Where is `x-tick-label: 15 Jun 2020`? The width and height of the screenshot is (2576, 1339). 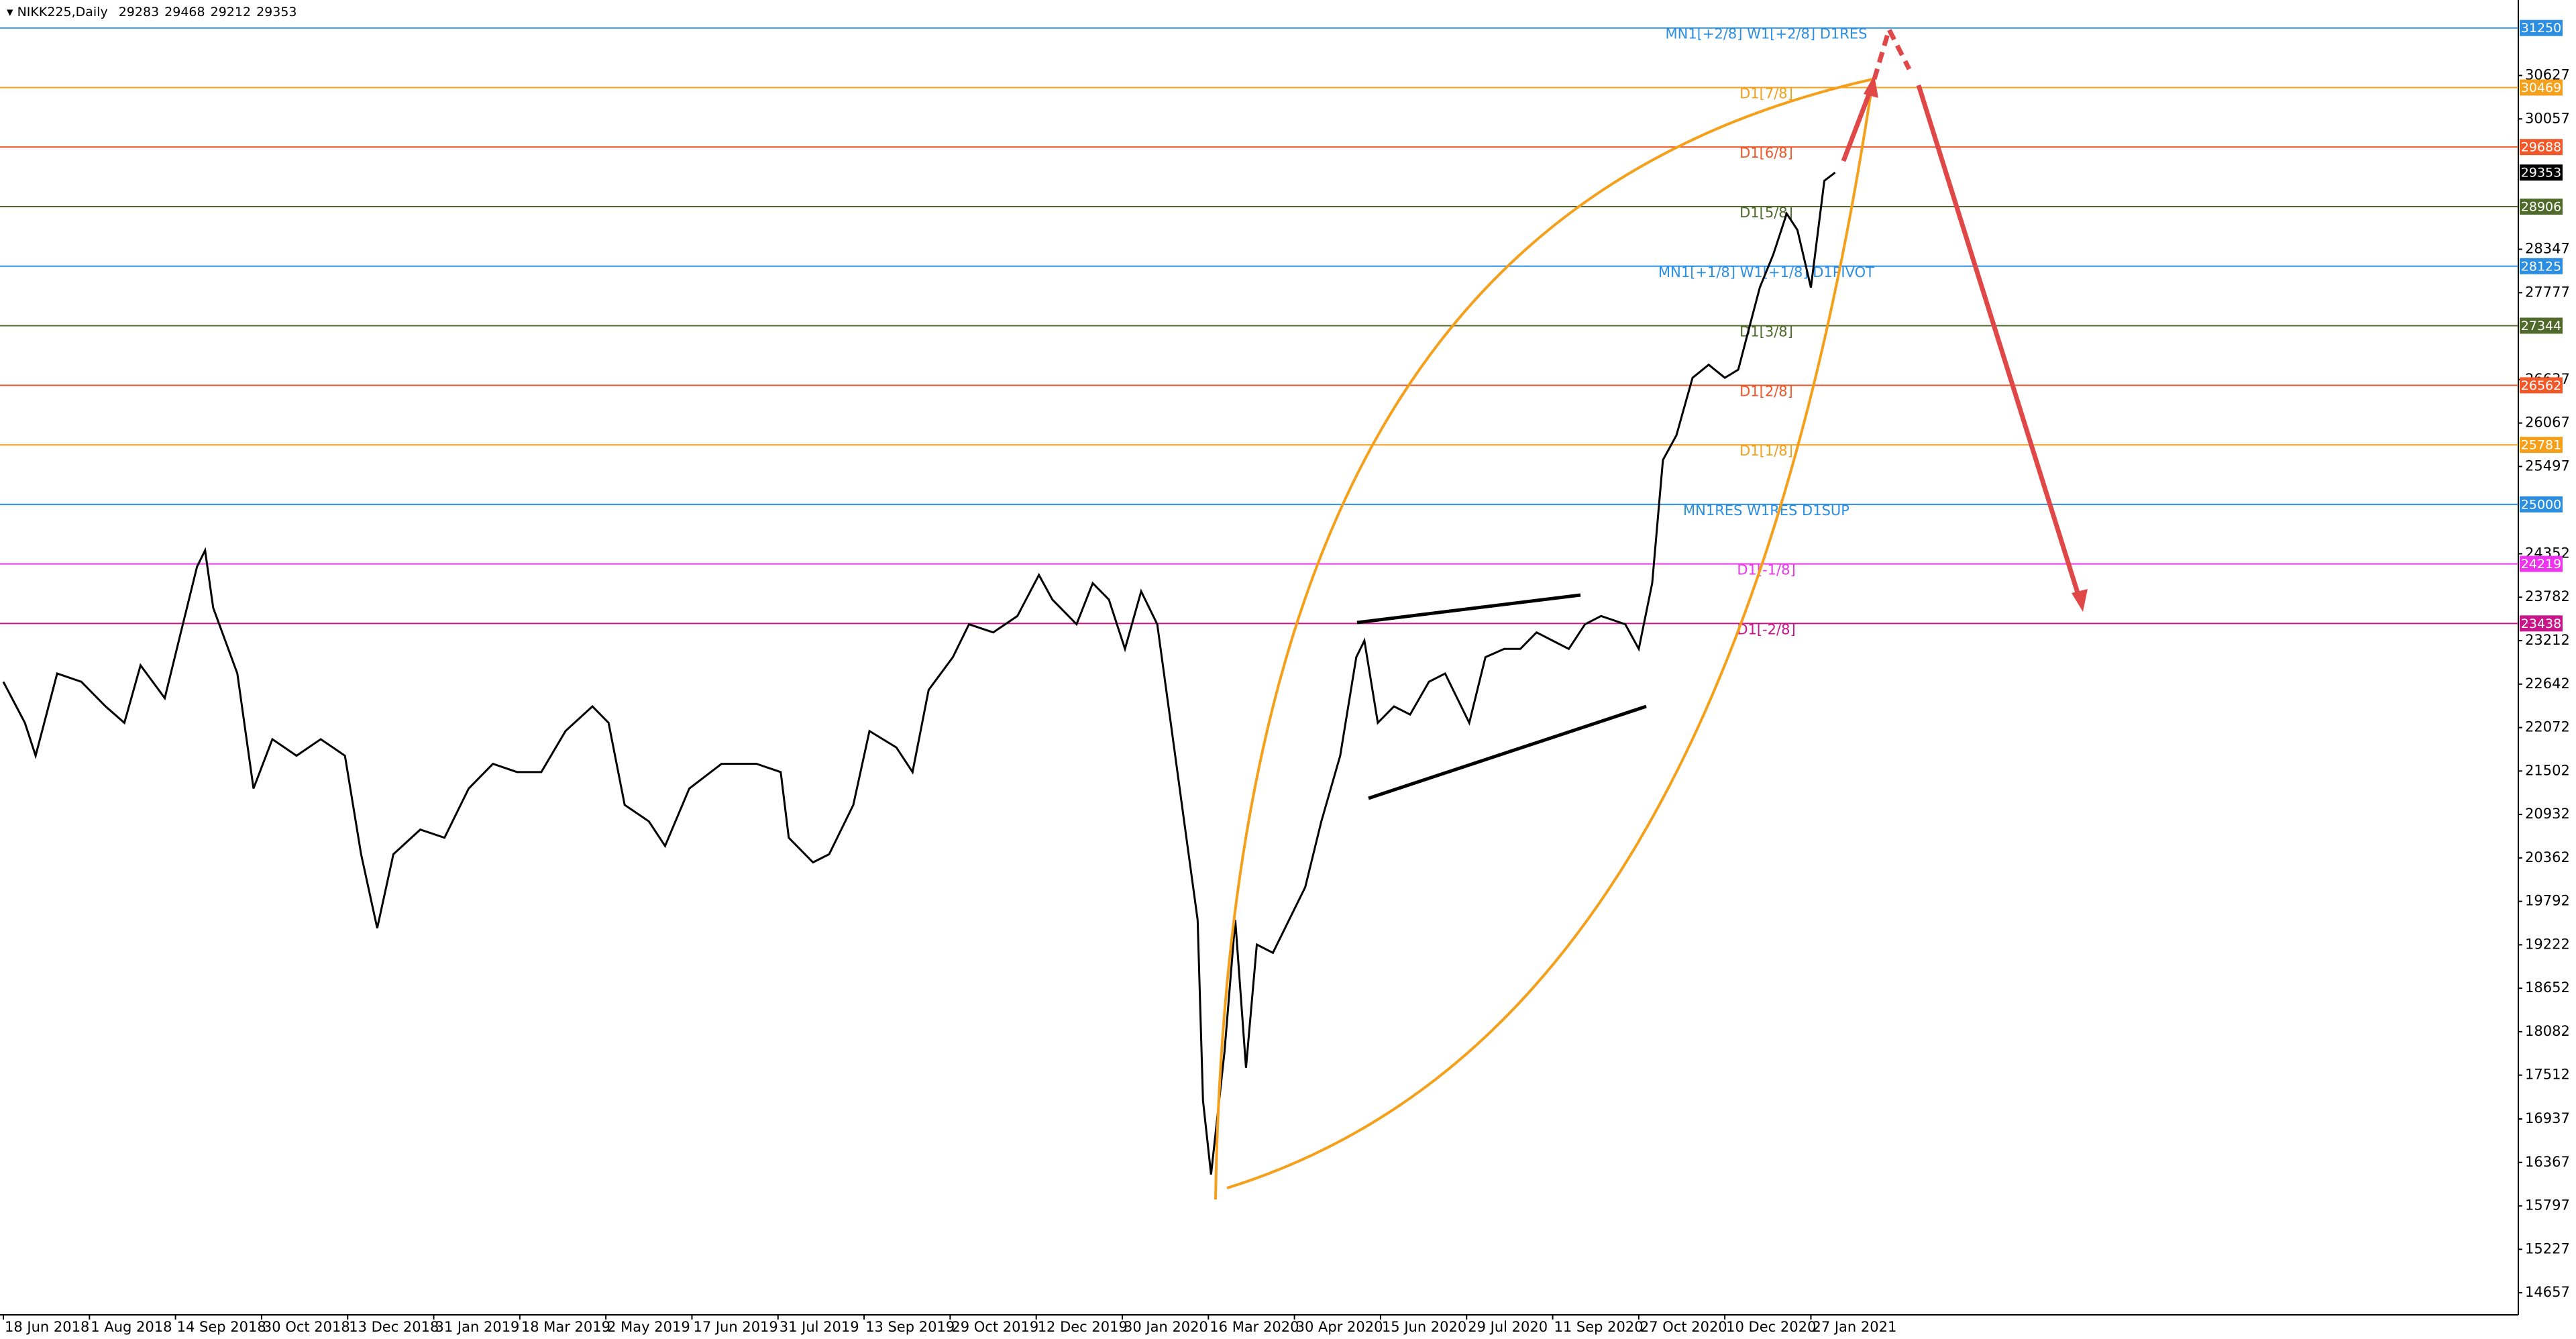
x-tick-label: 15 Jun 2020 is located at coordinates (1424, 1327).